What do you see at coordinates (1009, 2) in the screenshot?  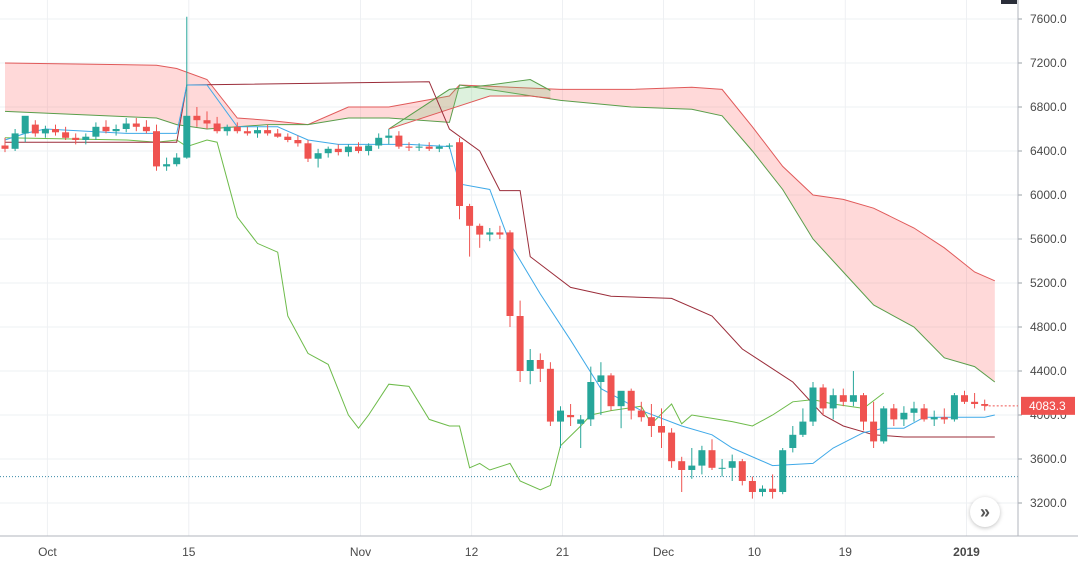 I see `axis-corner-tab` at bounding box center [1009, 2].